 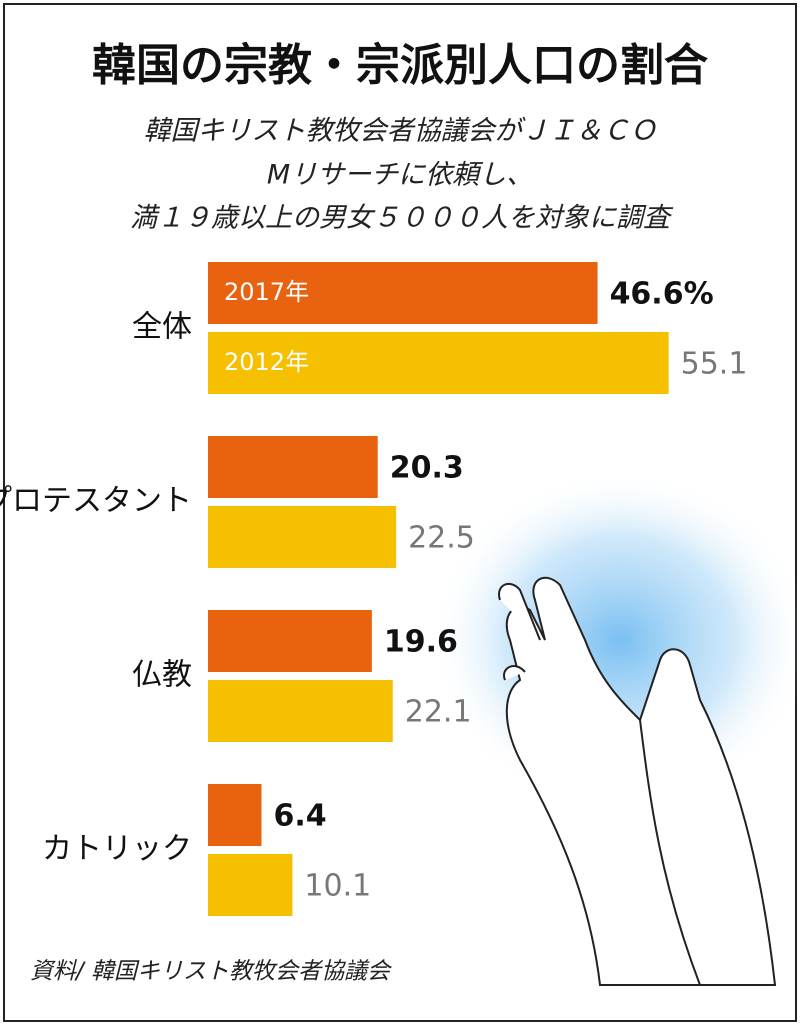 I want to click on legend-label: 2012年, so click(x=266, y=362).